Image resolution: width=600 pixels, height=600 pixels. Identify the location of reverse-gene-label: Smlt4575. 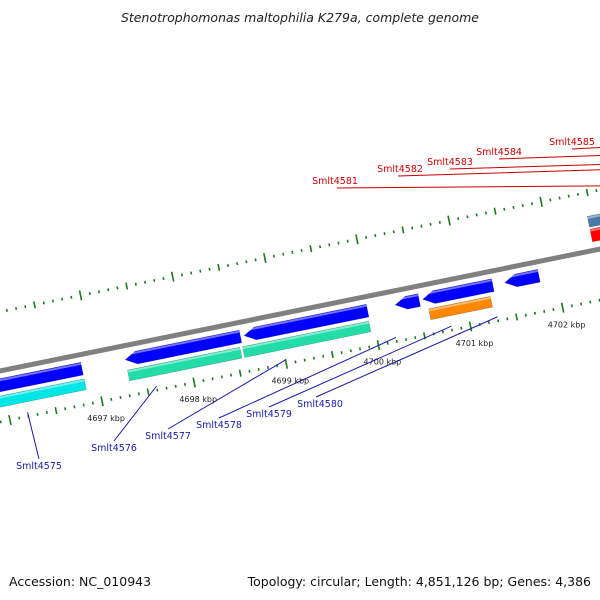
(39, 466).